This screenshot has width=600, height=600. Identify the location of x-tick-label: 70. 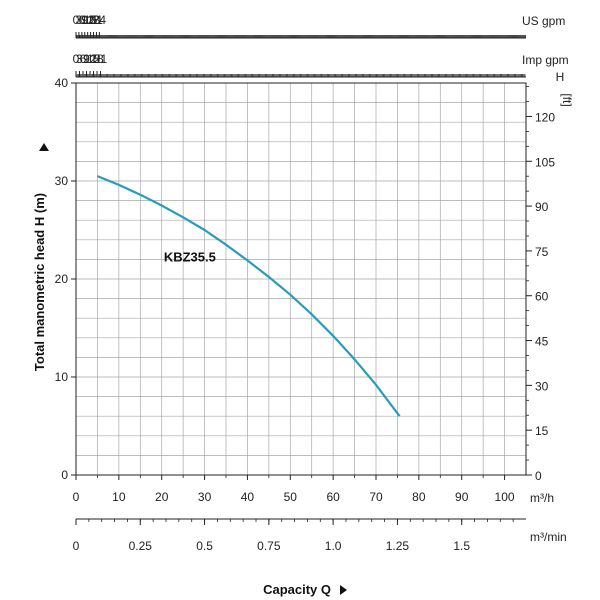
(376, 497).